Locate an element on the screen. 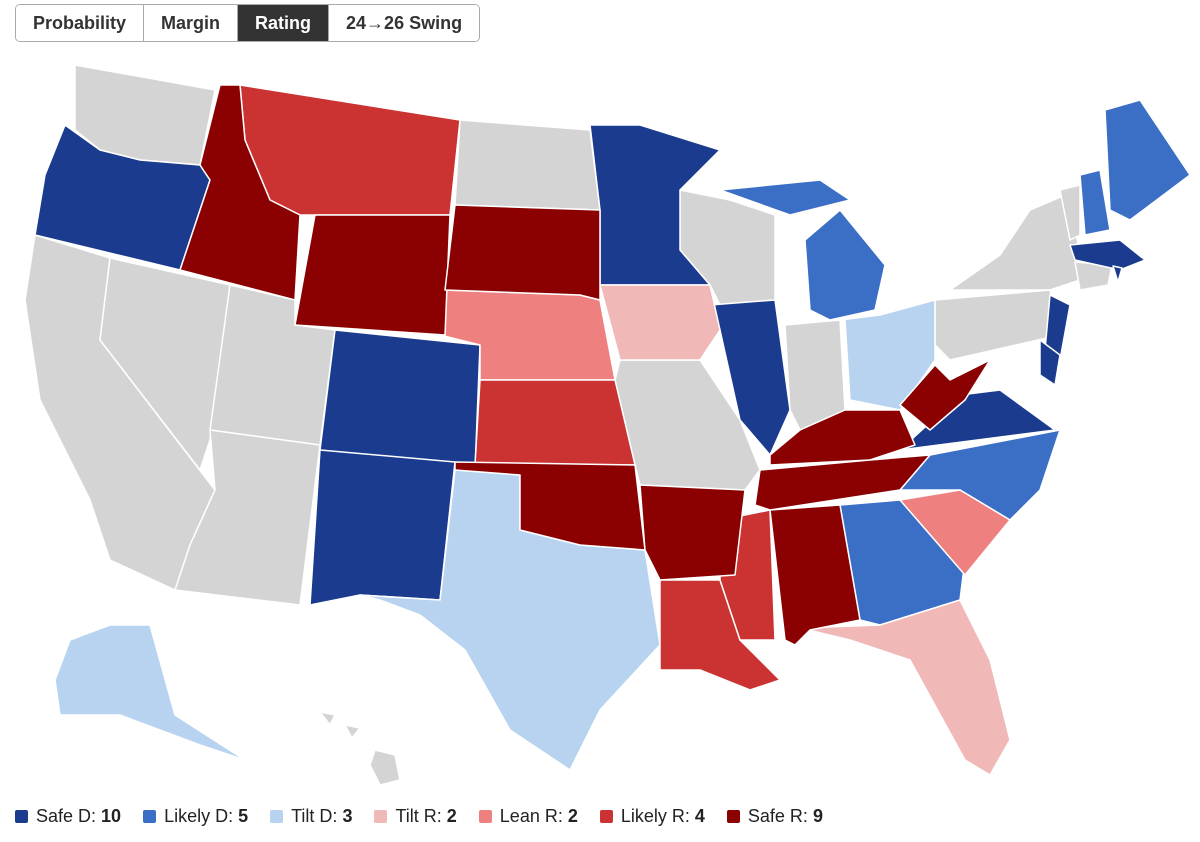 The image size is (1200, 842). legend-label: Likely D: 5 is located at coordinates (206, 816).